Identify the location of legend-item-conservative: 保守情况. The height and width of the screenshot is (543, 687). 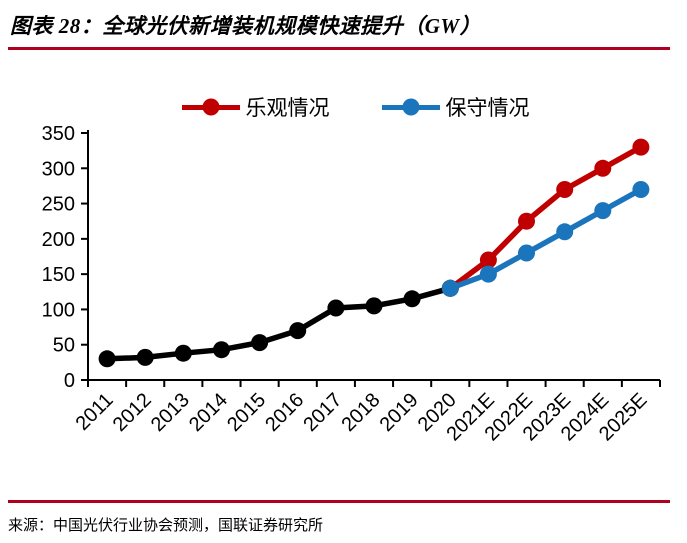
(455, 107).